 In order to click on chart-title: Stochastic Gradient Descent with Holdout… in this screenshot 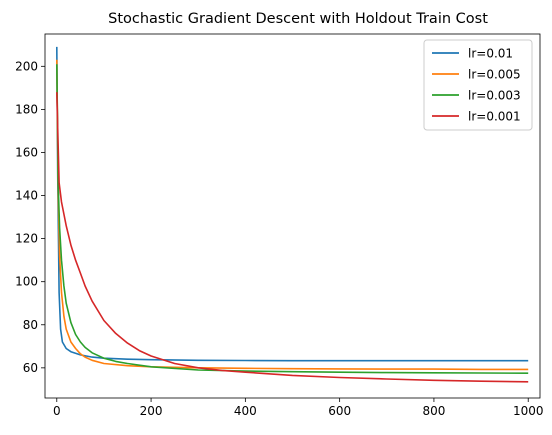, I will do `click(298, 19)`.